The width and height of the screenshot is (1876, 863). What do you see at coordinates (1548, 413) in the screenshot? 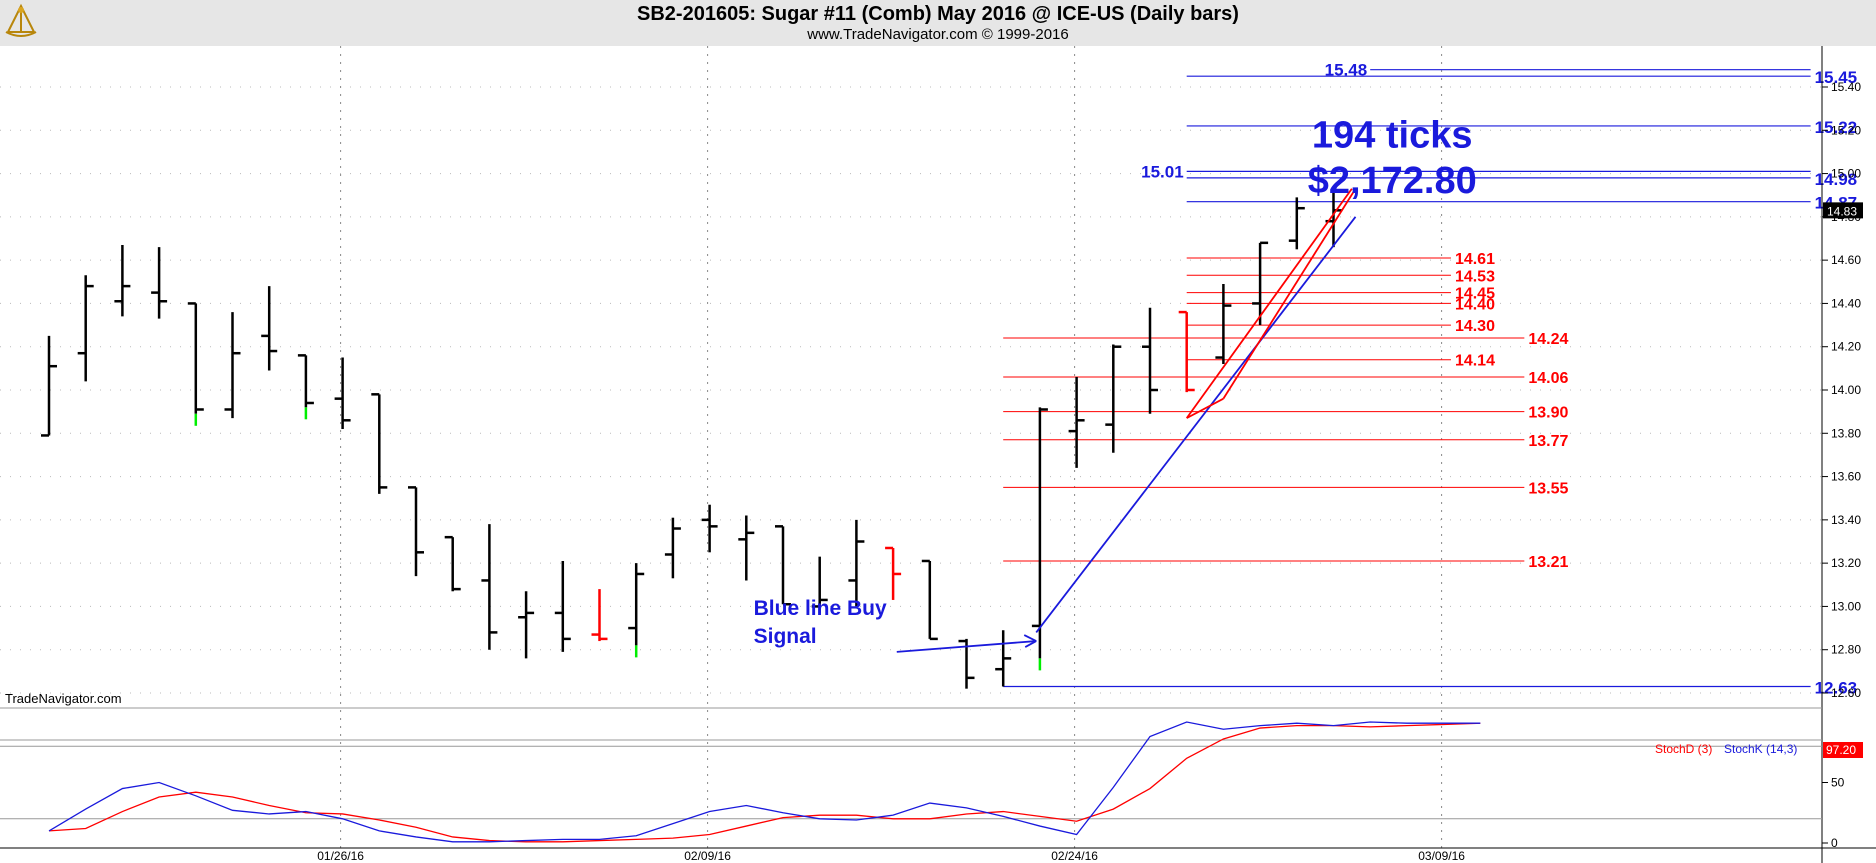
I see `red-level-label: 13.90` at bounding box center [1548, 413].